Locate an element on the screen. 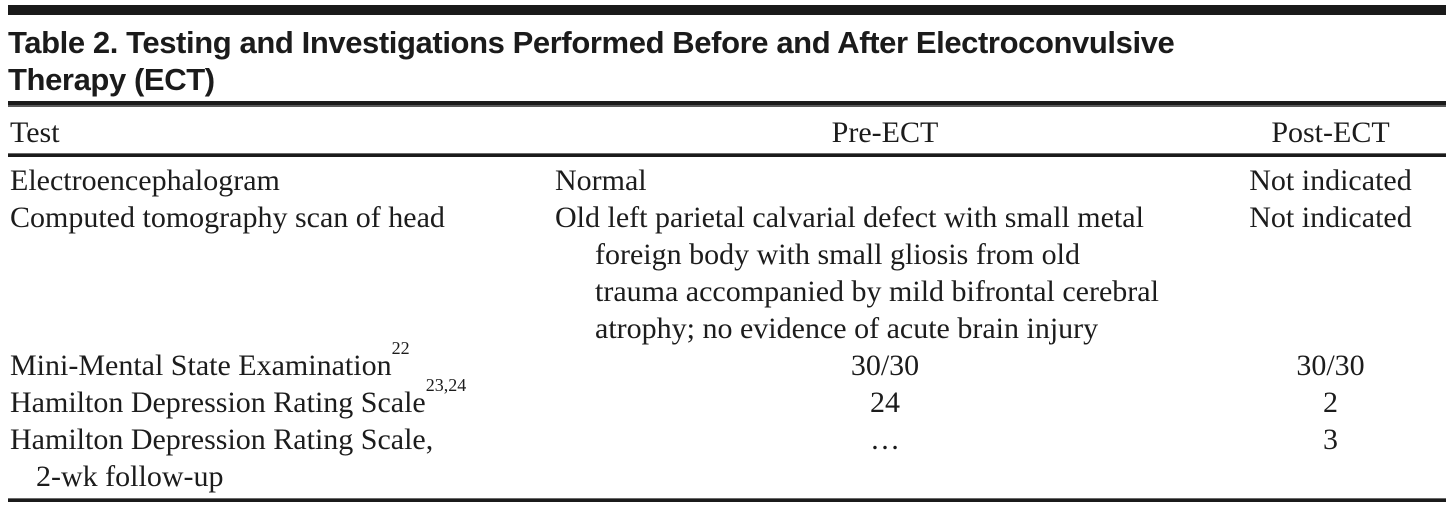 Image resolution: width=1454 pixels, height=512 pixels. test-cell: Mini-Mental State Examination22 is located at coordinates (281, 361).